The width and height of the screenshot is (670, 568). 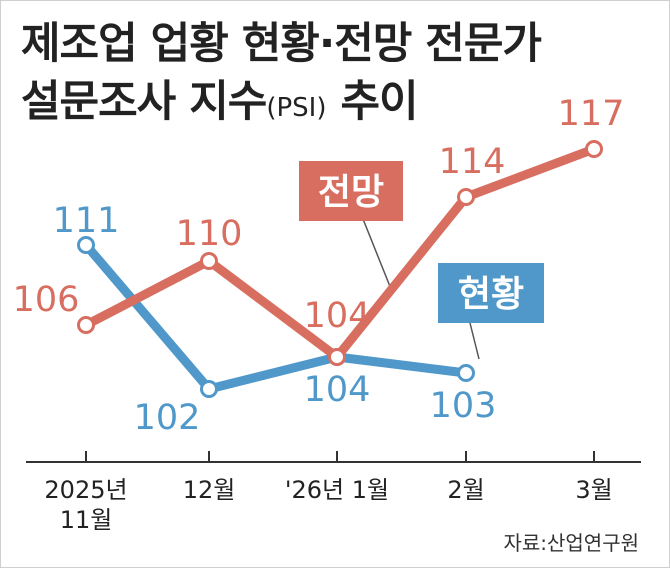 I want to click on title-line-1: 제조업 업황 현황·전망 전문가, so click(x=281, y=44).